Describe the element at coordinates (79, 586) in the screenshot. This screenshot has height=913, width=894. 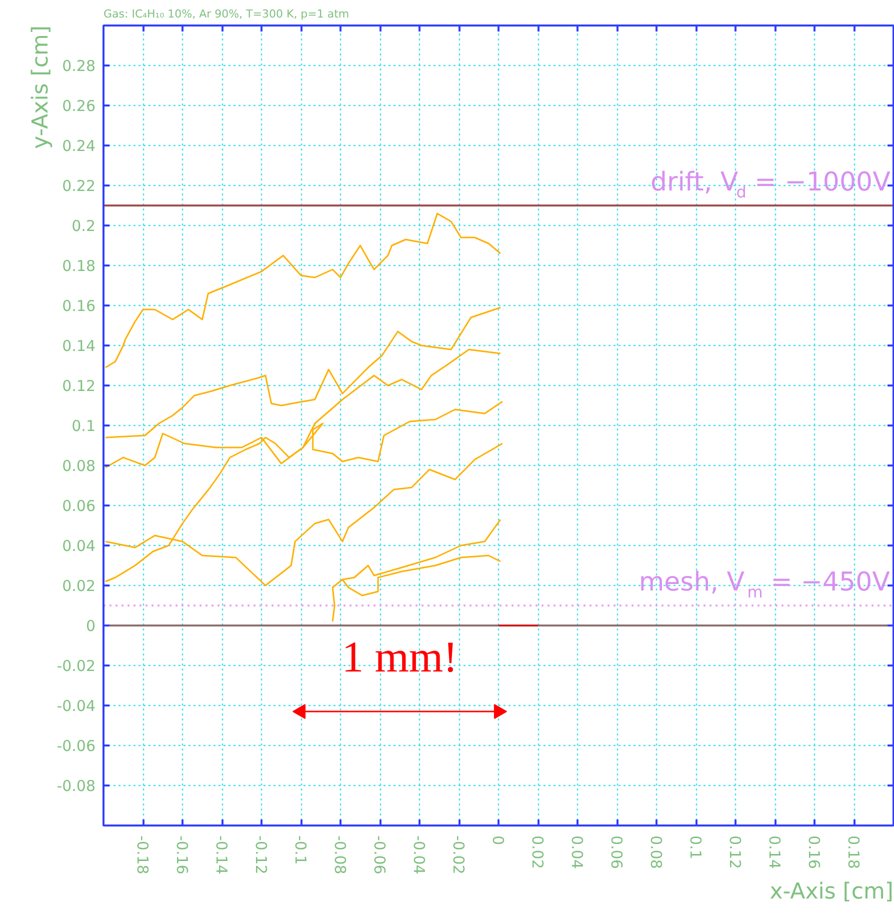
I see `y-tick-label: 0.02` at that location.